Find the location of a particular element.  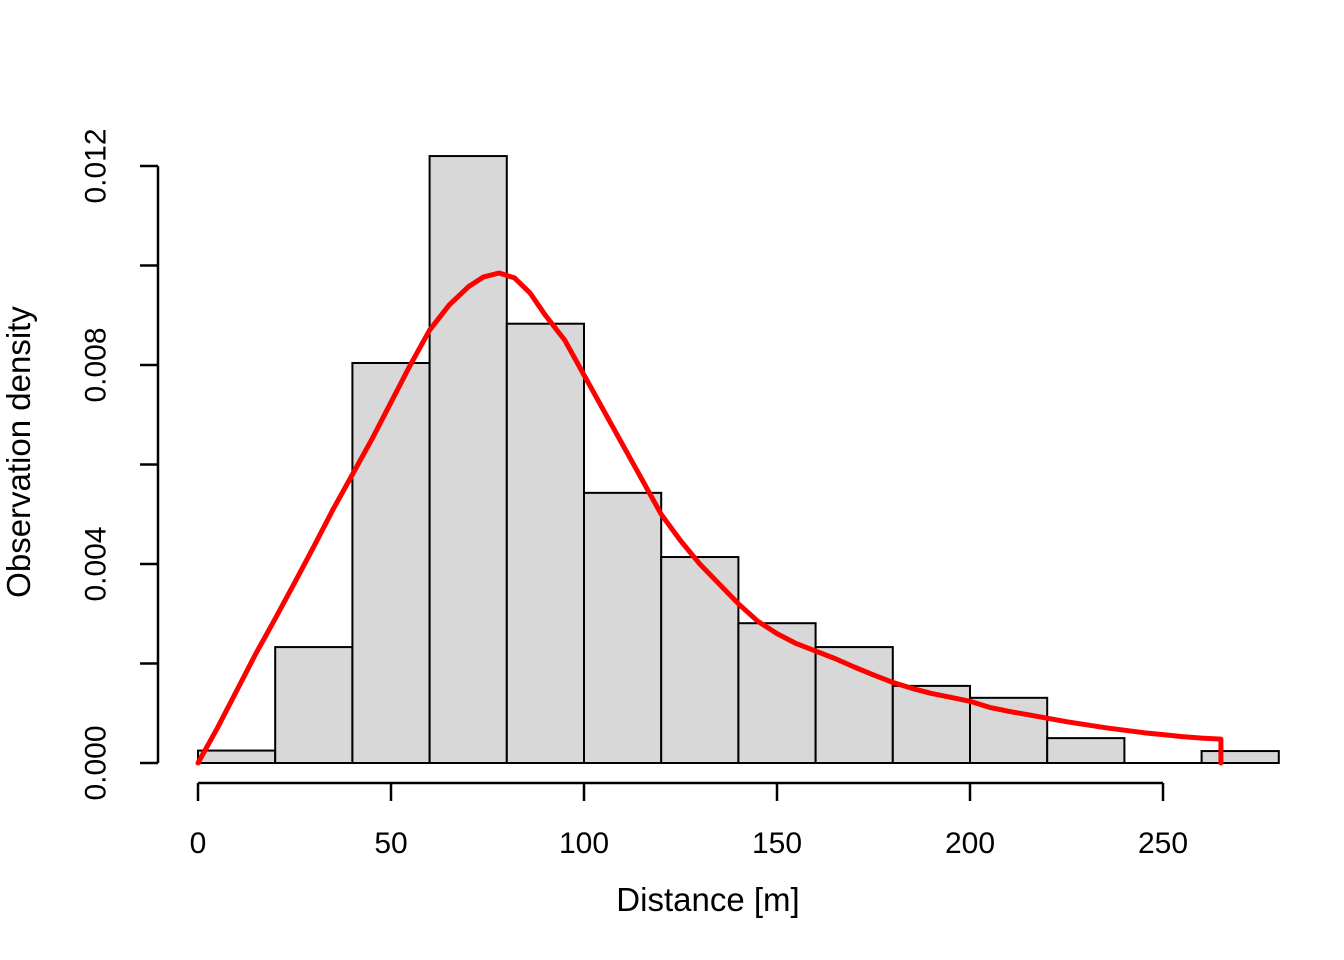

x-axis-title: Distance [m] is located at coordinates (707, 899).